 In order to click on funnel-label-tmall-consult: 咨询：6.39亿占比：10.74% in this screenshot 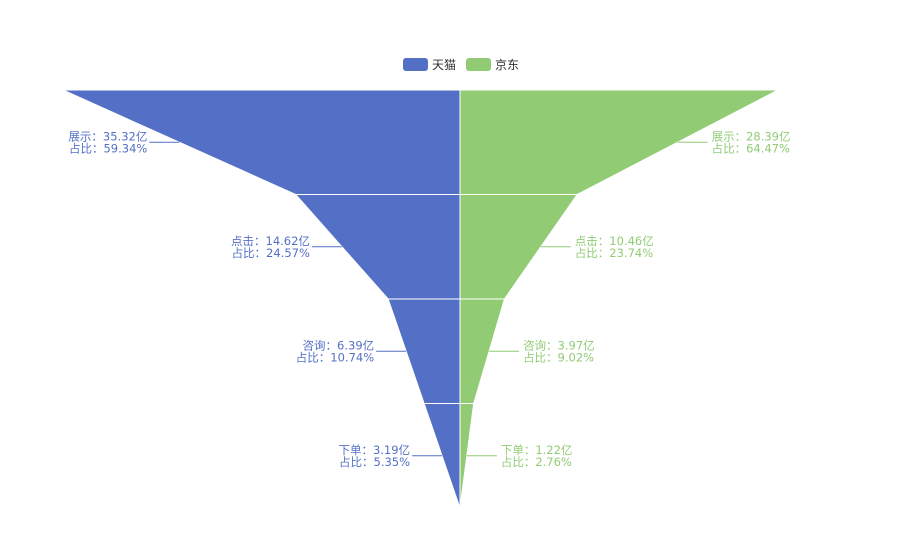, I will do `click(335, 351)`.